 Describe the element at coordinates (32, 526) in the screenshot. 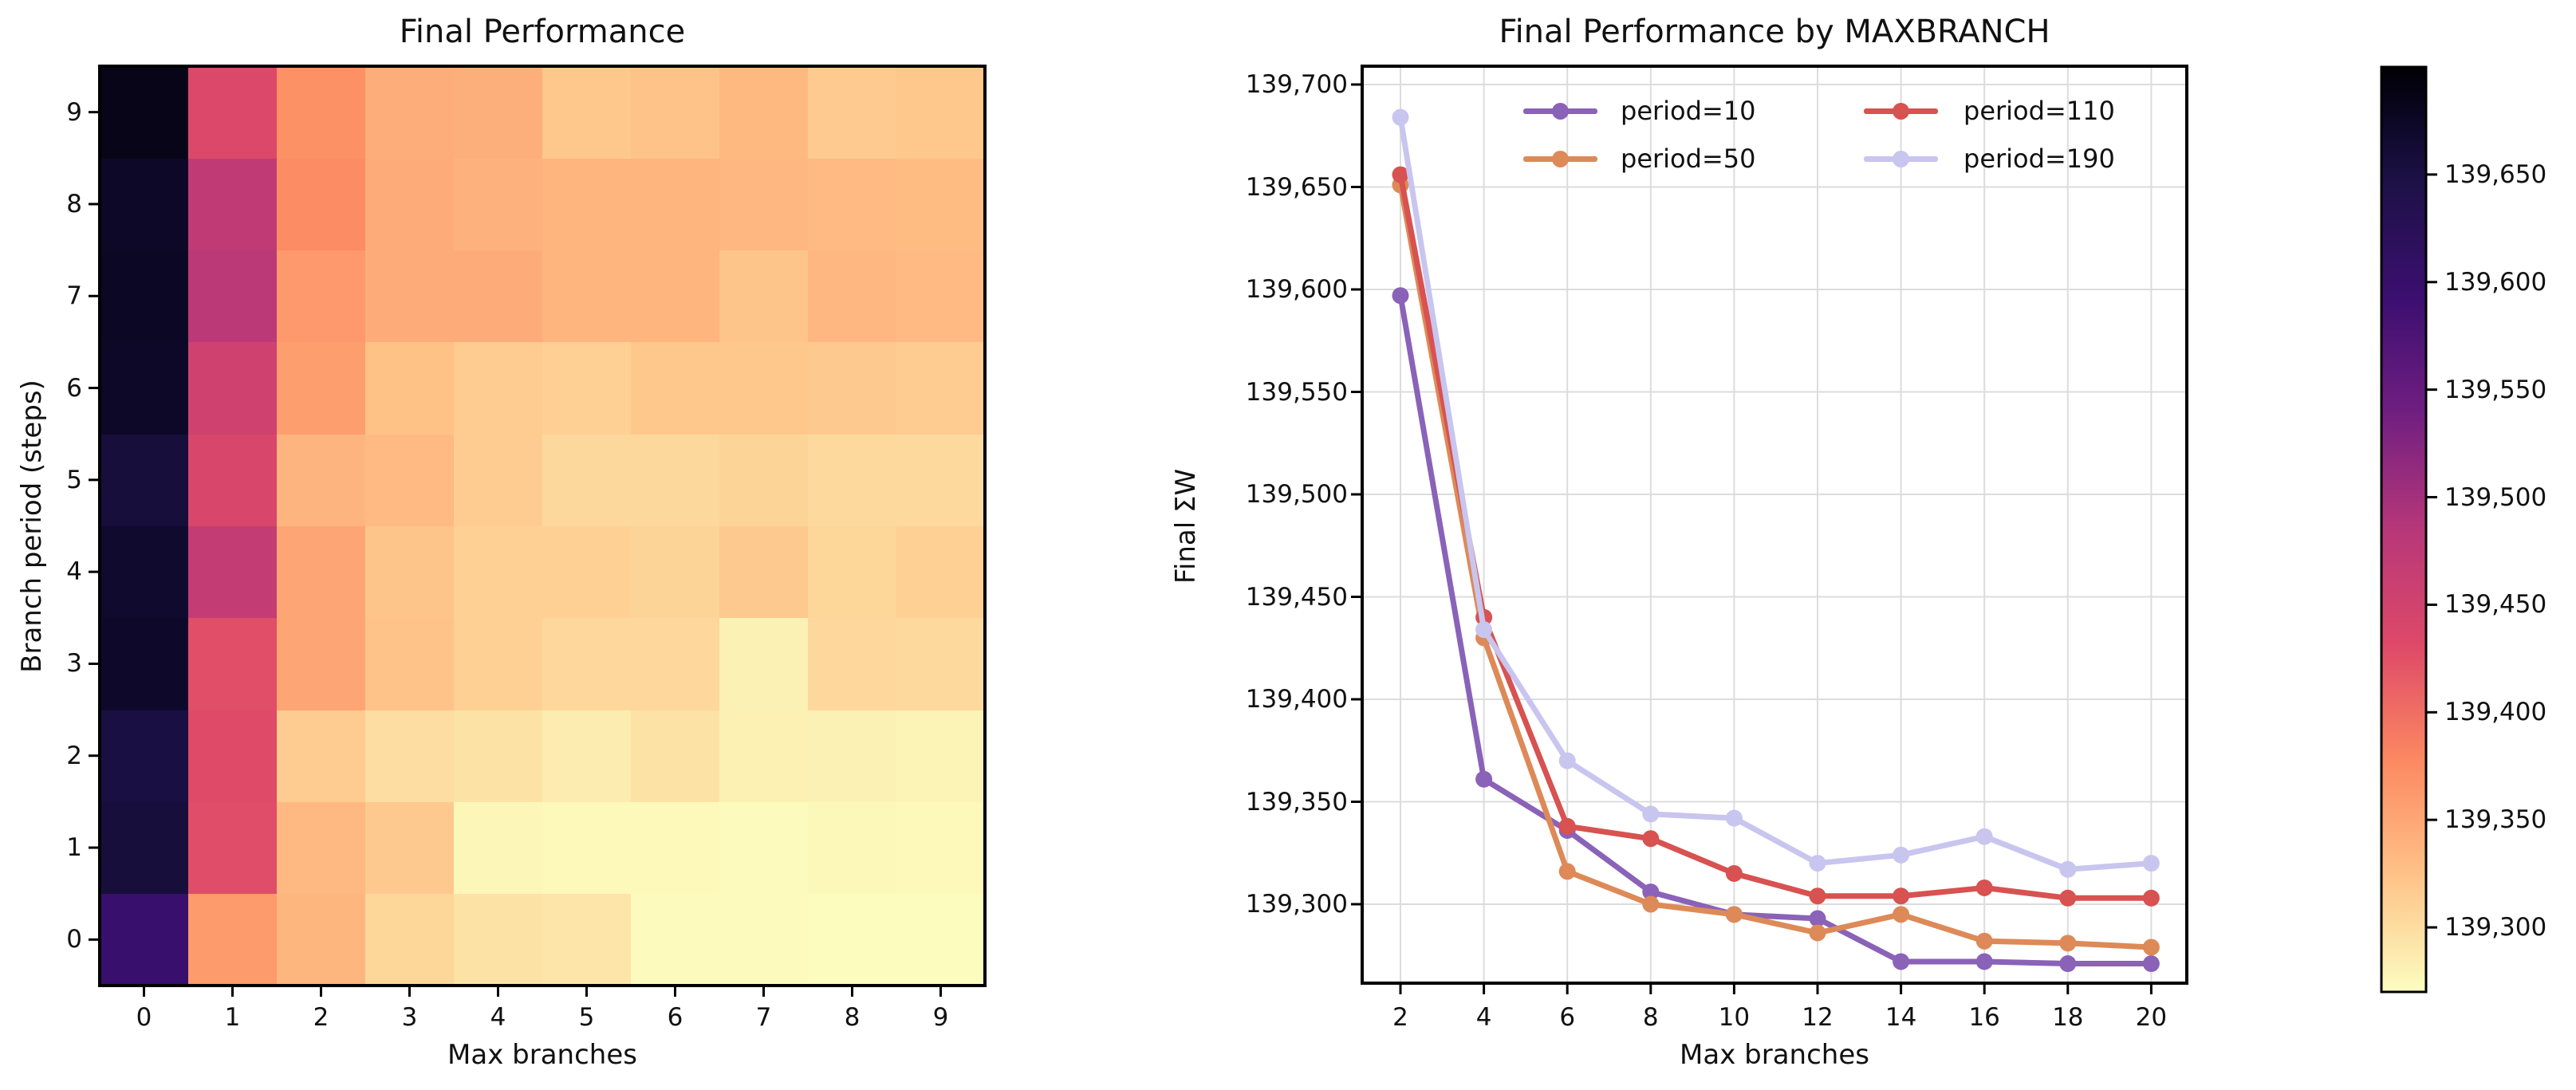

I see `heatmap-ylabel: Branch period (steps)` at that location.